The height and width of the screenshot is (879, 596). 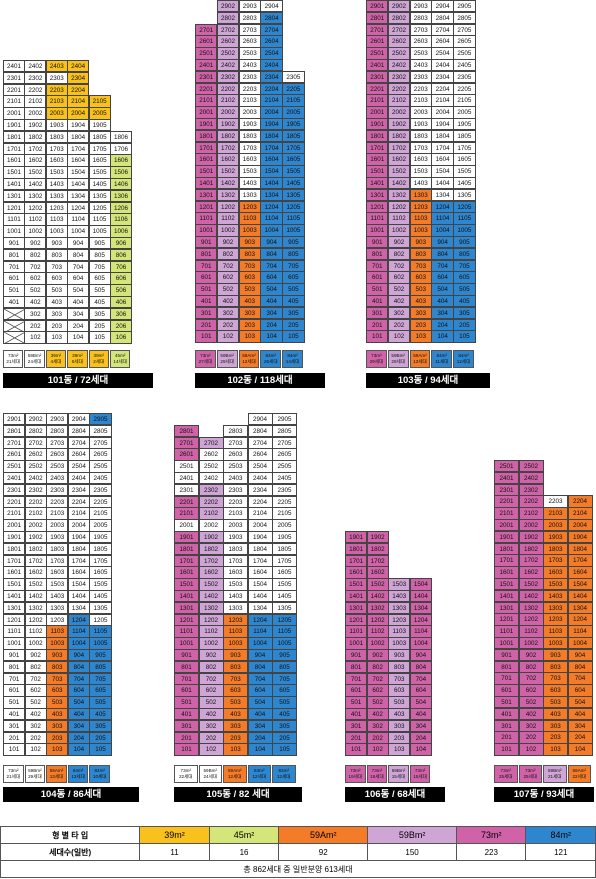 I want to click on unit-cell: 204, so click(x=271, y=324).